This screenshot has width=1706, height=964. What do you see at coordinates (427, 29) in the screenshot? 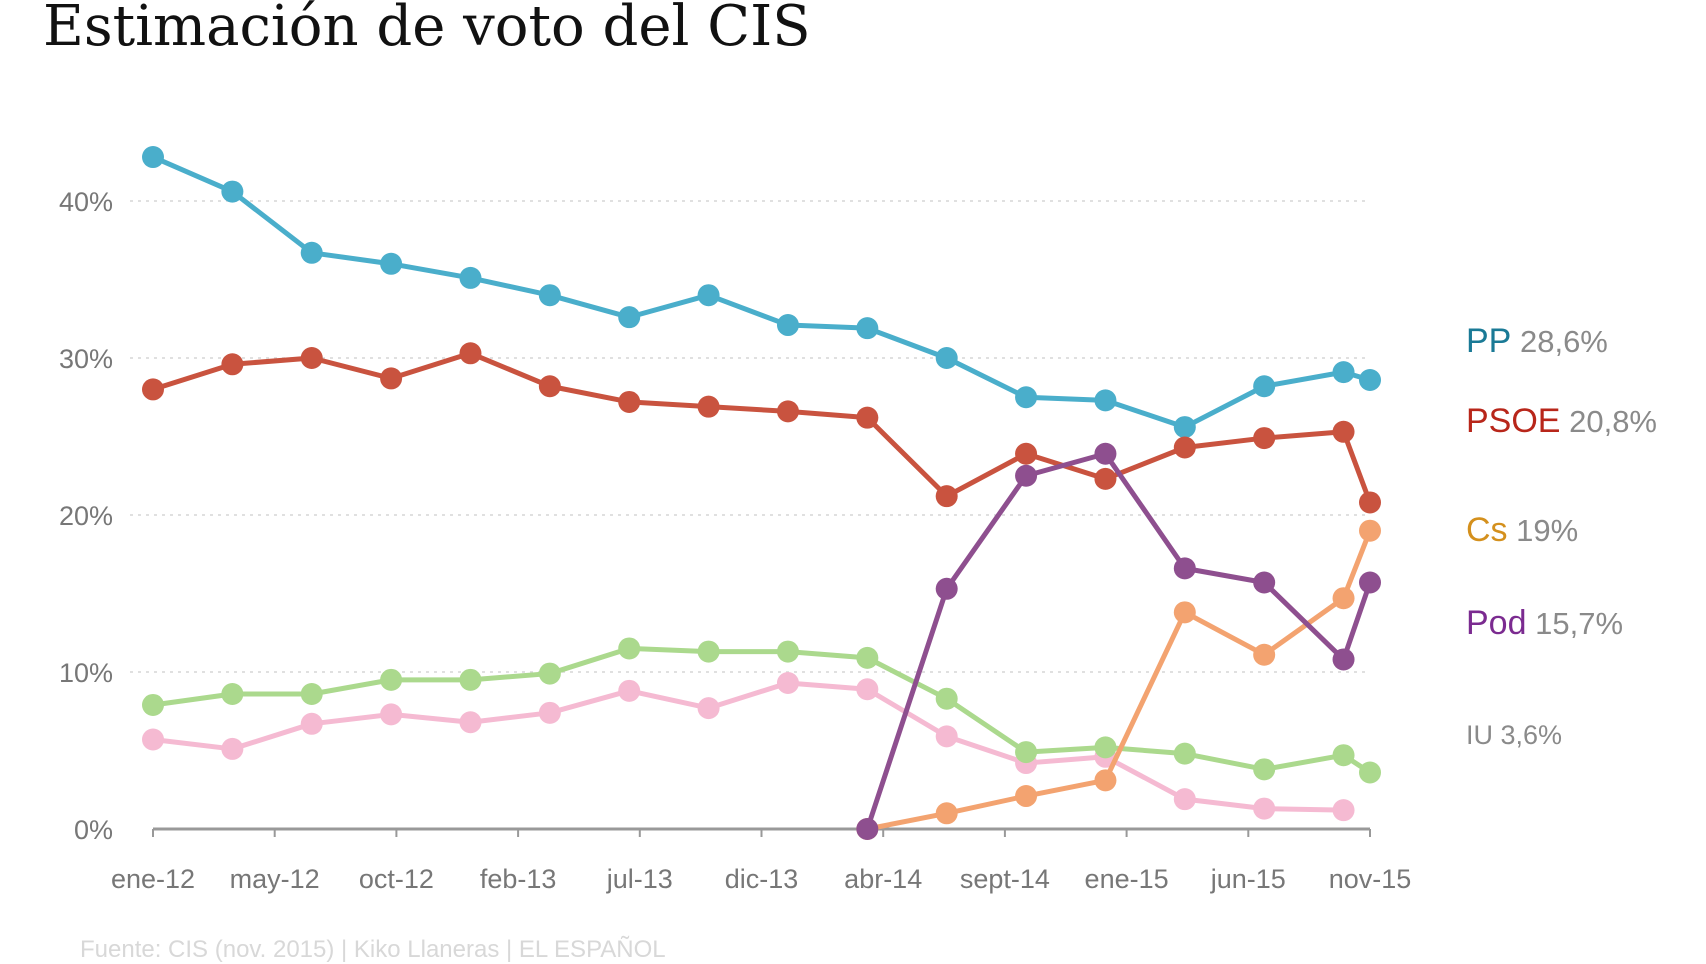
I see `chart-title: Estimación de voto del CIS` at bounding box center [427, 29].